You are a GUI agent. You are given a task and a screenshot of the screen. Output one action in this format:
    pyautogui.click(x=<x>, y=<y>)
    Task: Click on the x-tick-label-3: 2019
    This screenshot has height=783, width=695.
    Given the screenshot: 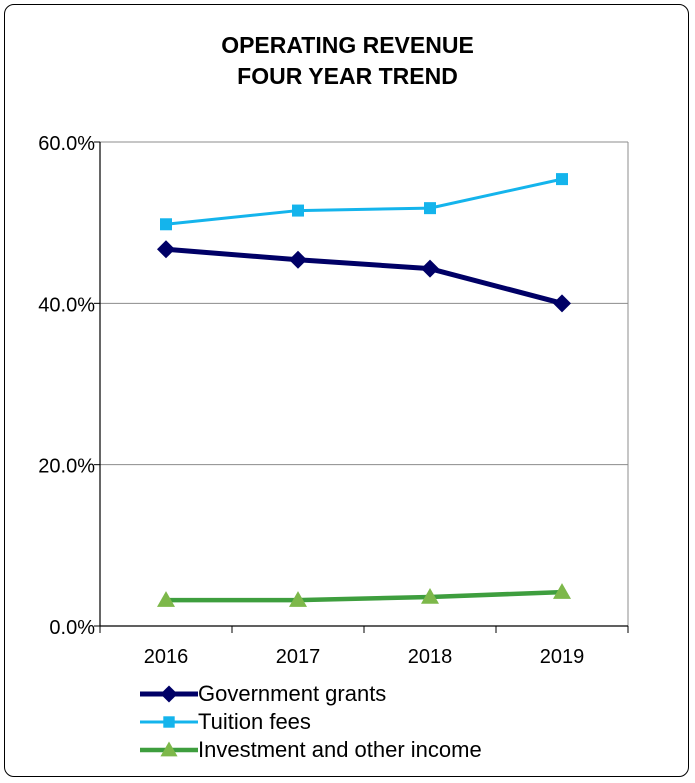 What is the action you would take?
    pyautogui.click(x=562, y=657)
    